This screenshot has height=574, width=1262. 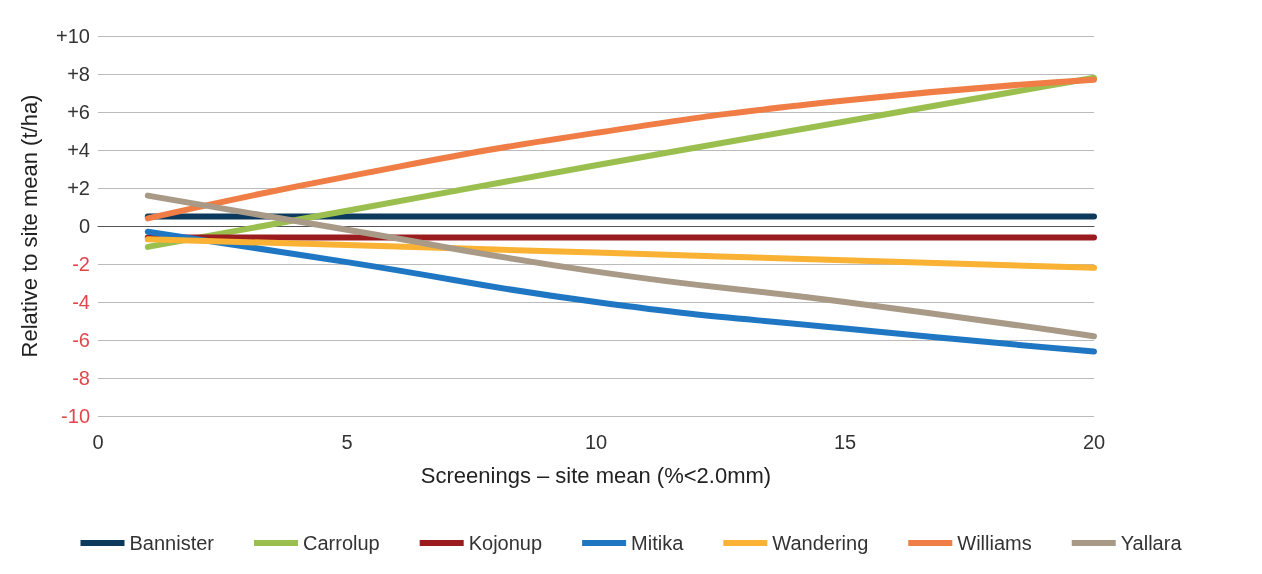 I want to click on y-tick-label: +8, so click(x=78, y=74).